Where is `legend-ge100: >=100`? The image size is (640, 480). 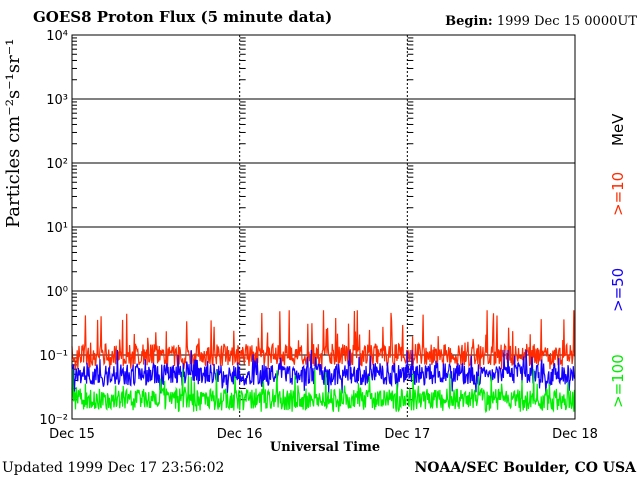 legend-ge100: >=100 is located at coordinates (618, 381).